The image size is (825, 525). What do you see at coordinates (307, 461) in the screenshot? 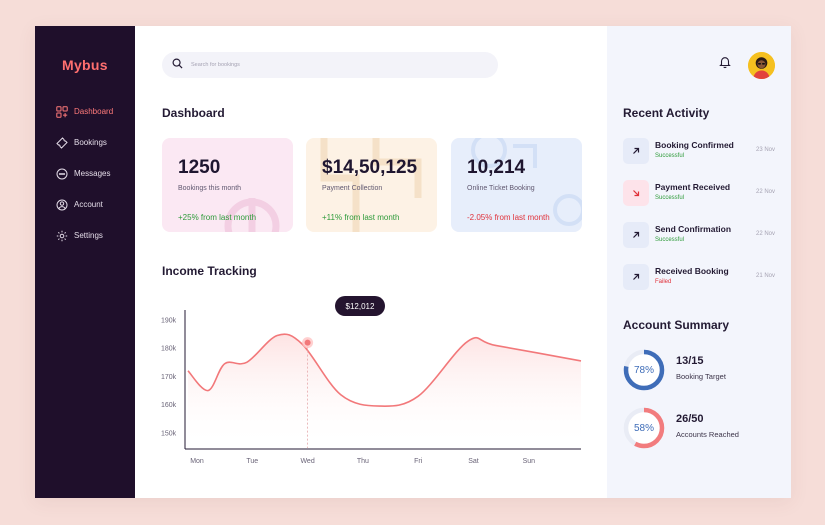
I see `x-tick-label: Wed` at bounding box center [307, 461].